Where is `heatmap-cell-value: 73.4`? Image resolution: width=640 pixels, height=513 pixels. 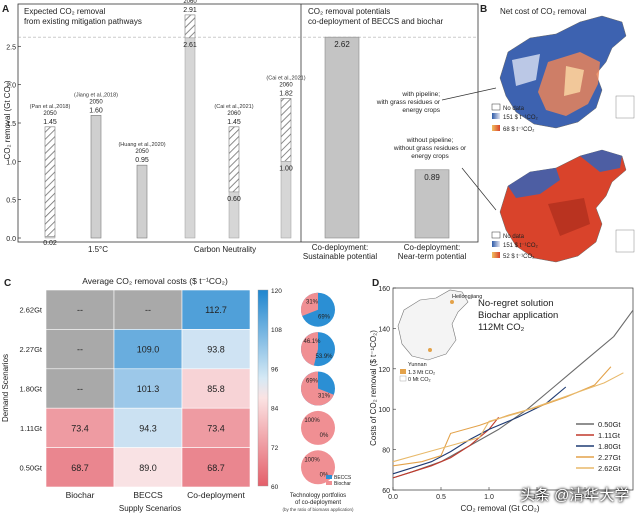
heatmap-cell-value: 73.4 is located at coordinates (216, 428).